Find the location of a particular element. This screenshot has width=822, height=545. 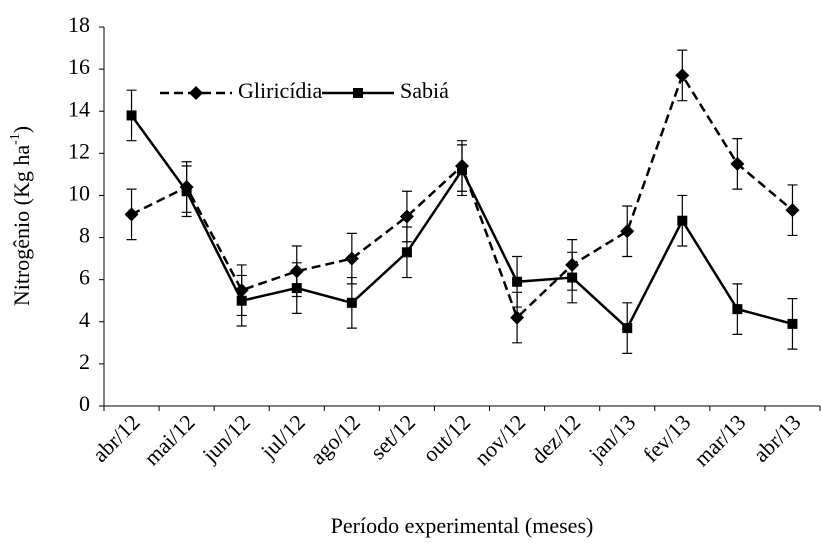

x-tick-label: ago/12 is located at coordinates (335, 439).